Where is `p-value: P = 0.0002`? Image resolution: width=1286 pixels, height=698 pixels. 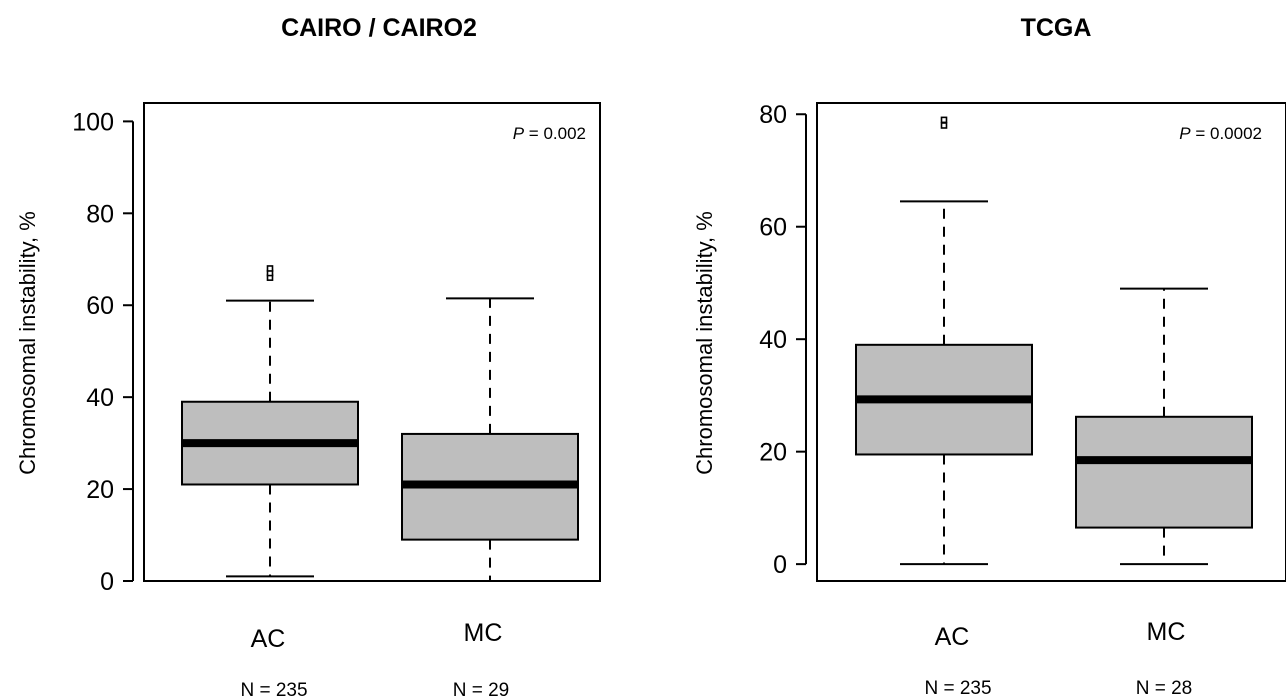
p-value: P = 0.0002 is located at coordinates (1220, 133).